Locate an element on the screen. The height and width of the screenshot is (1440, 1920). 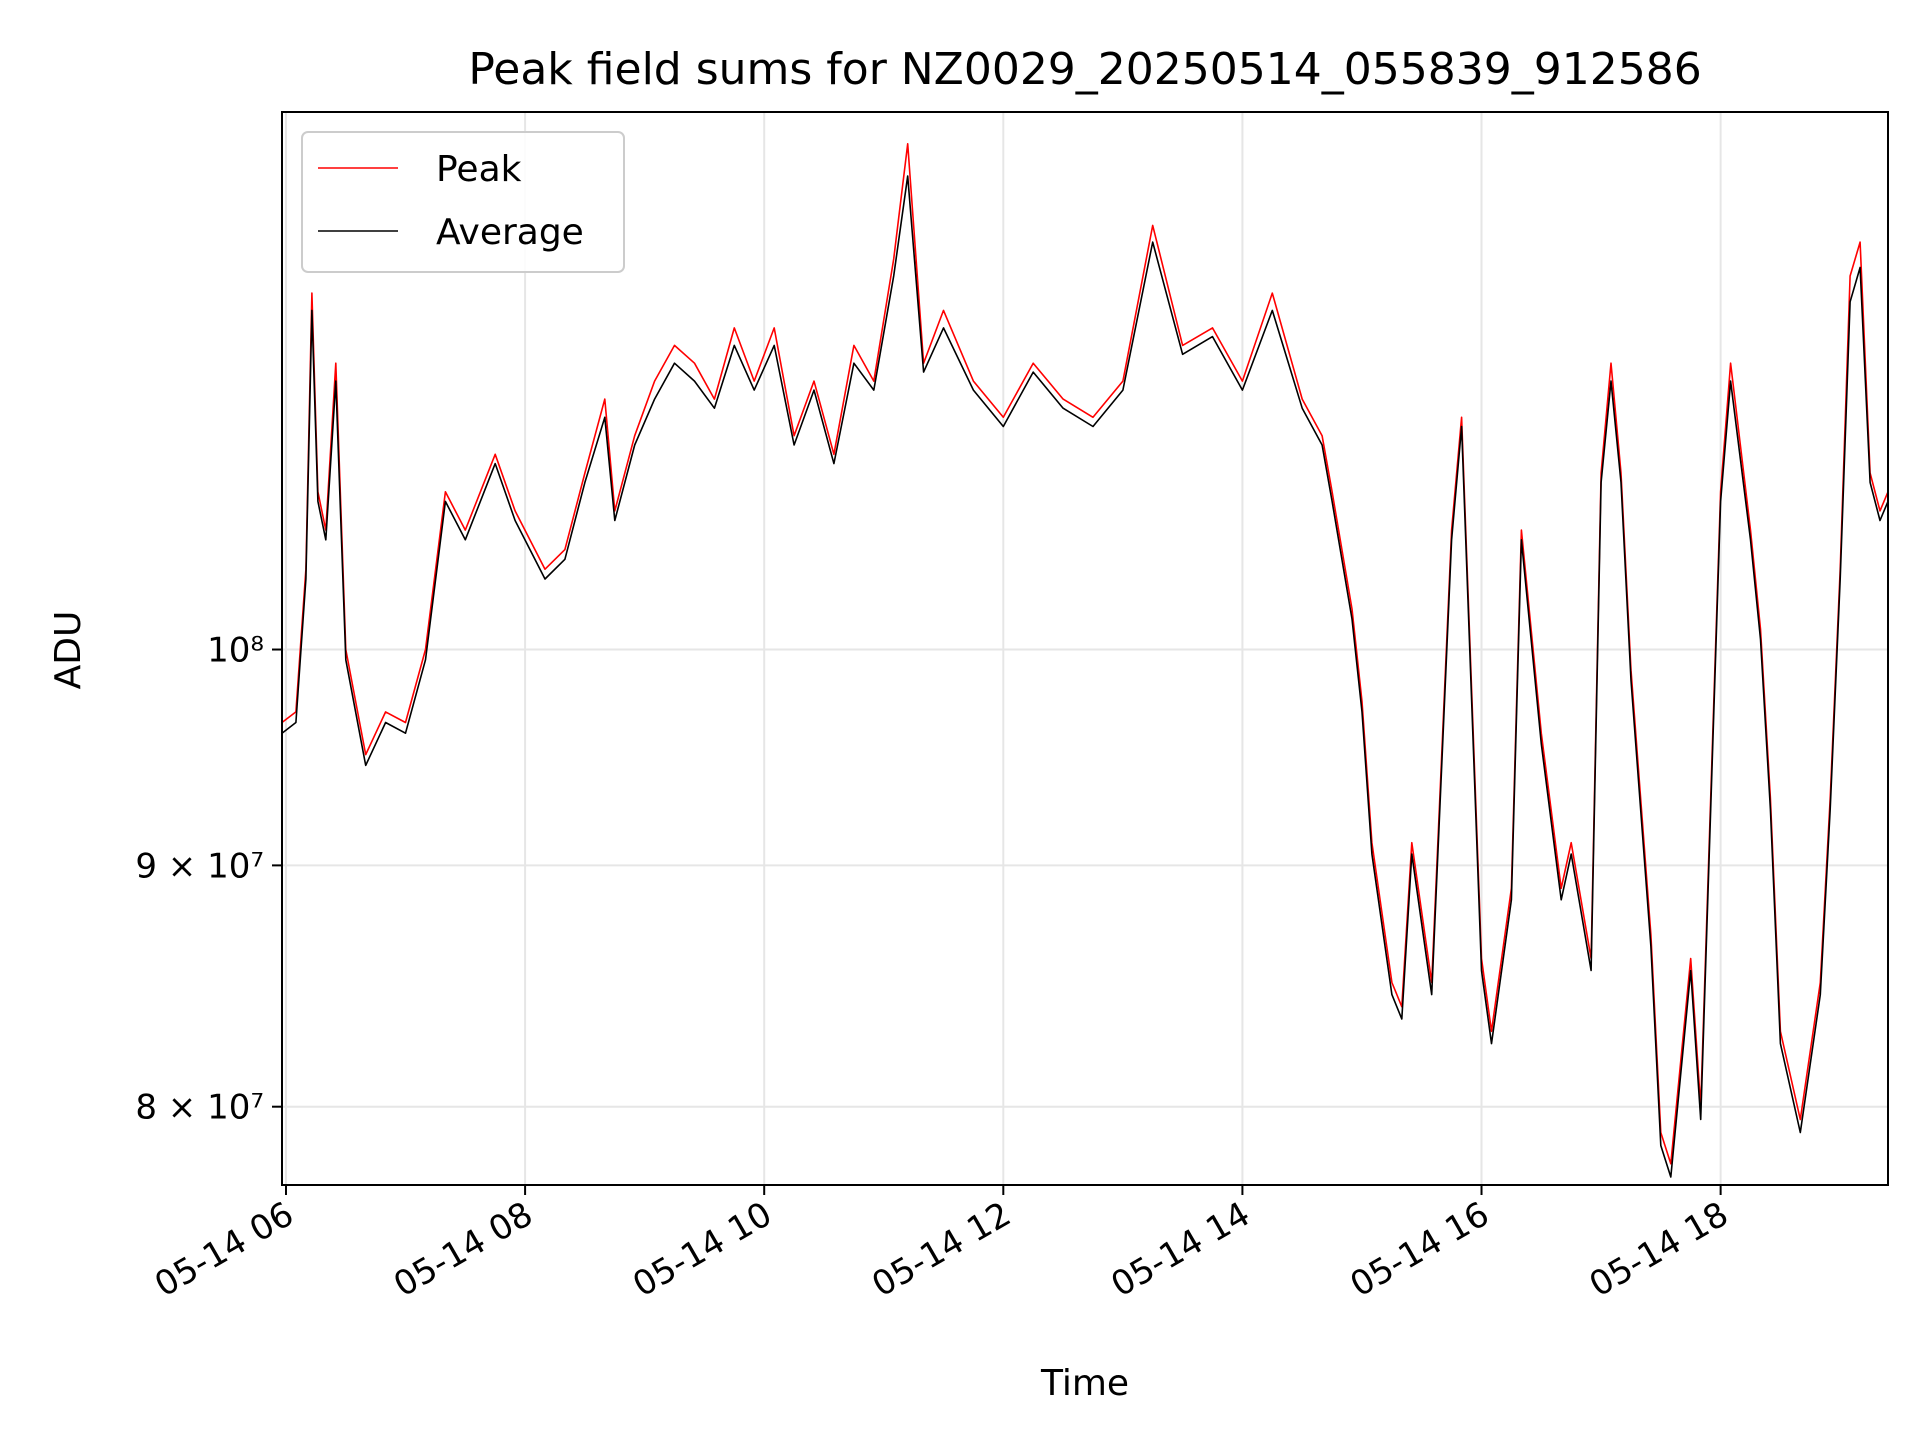
y-tick-label: 10⁸ is located at coordinates (235, 651).